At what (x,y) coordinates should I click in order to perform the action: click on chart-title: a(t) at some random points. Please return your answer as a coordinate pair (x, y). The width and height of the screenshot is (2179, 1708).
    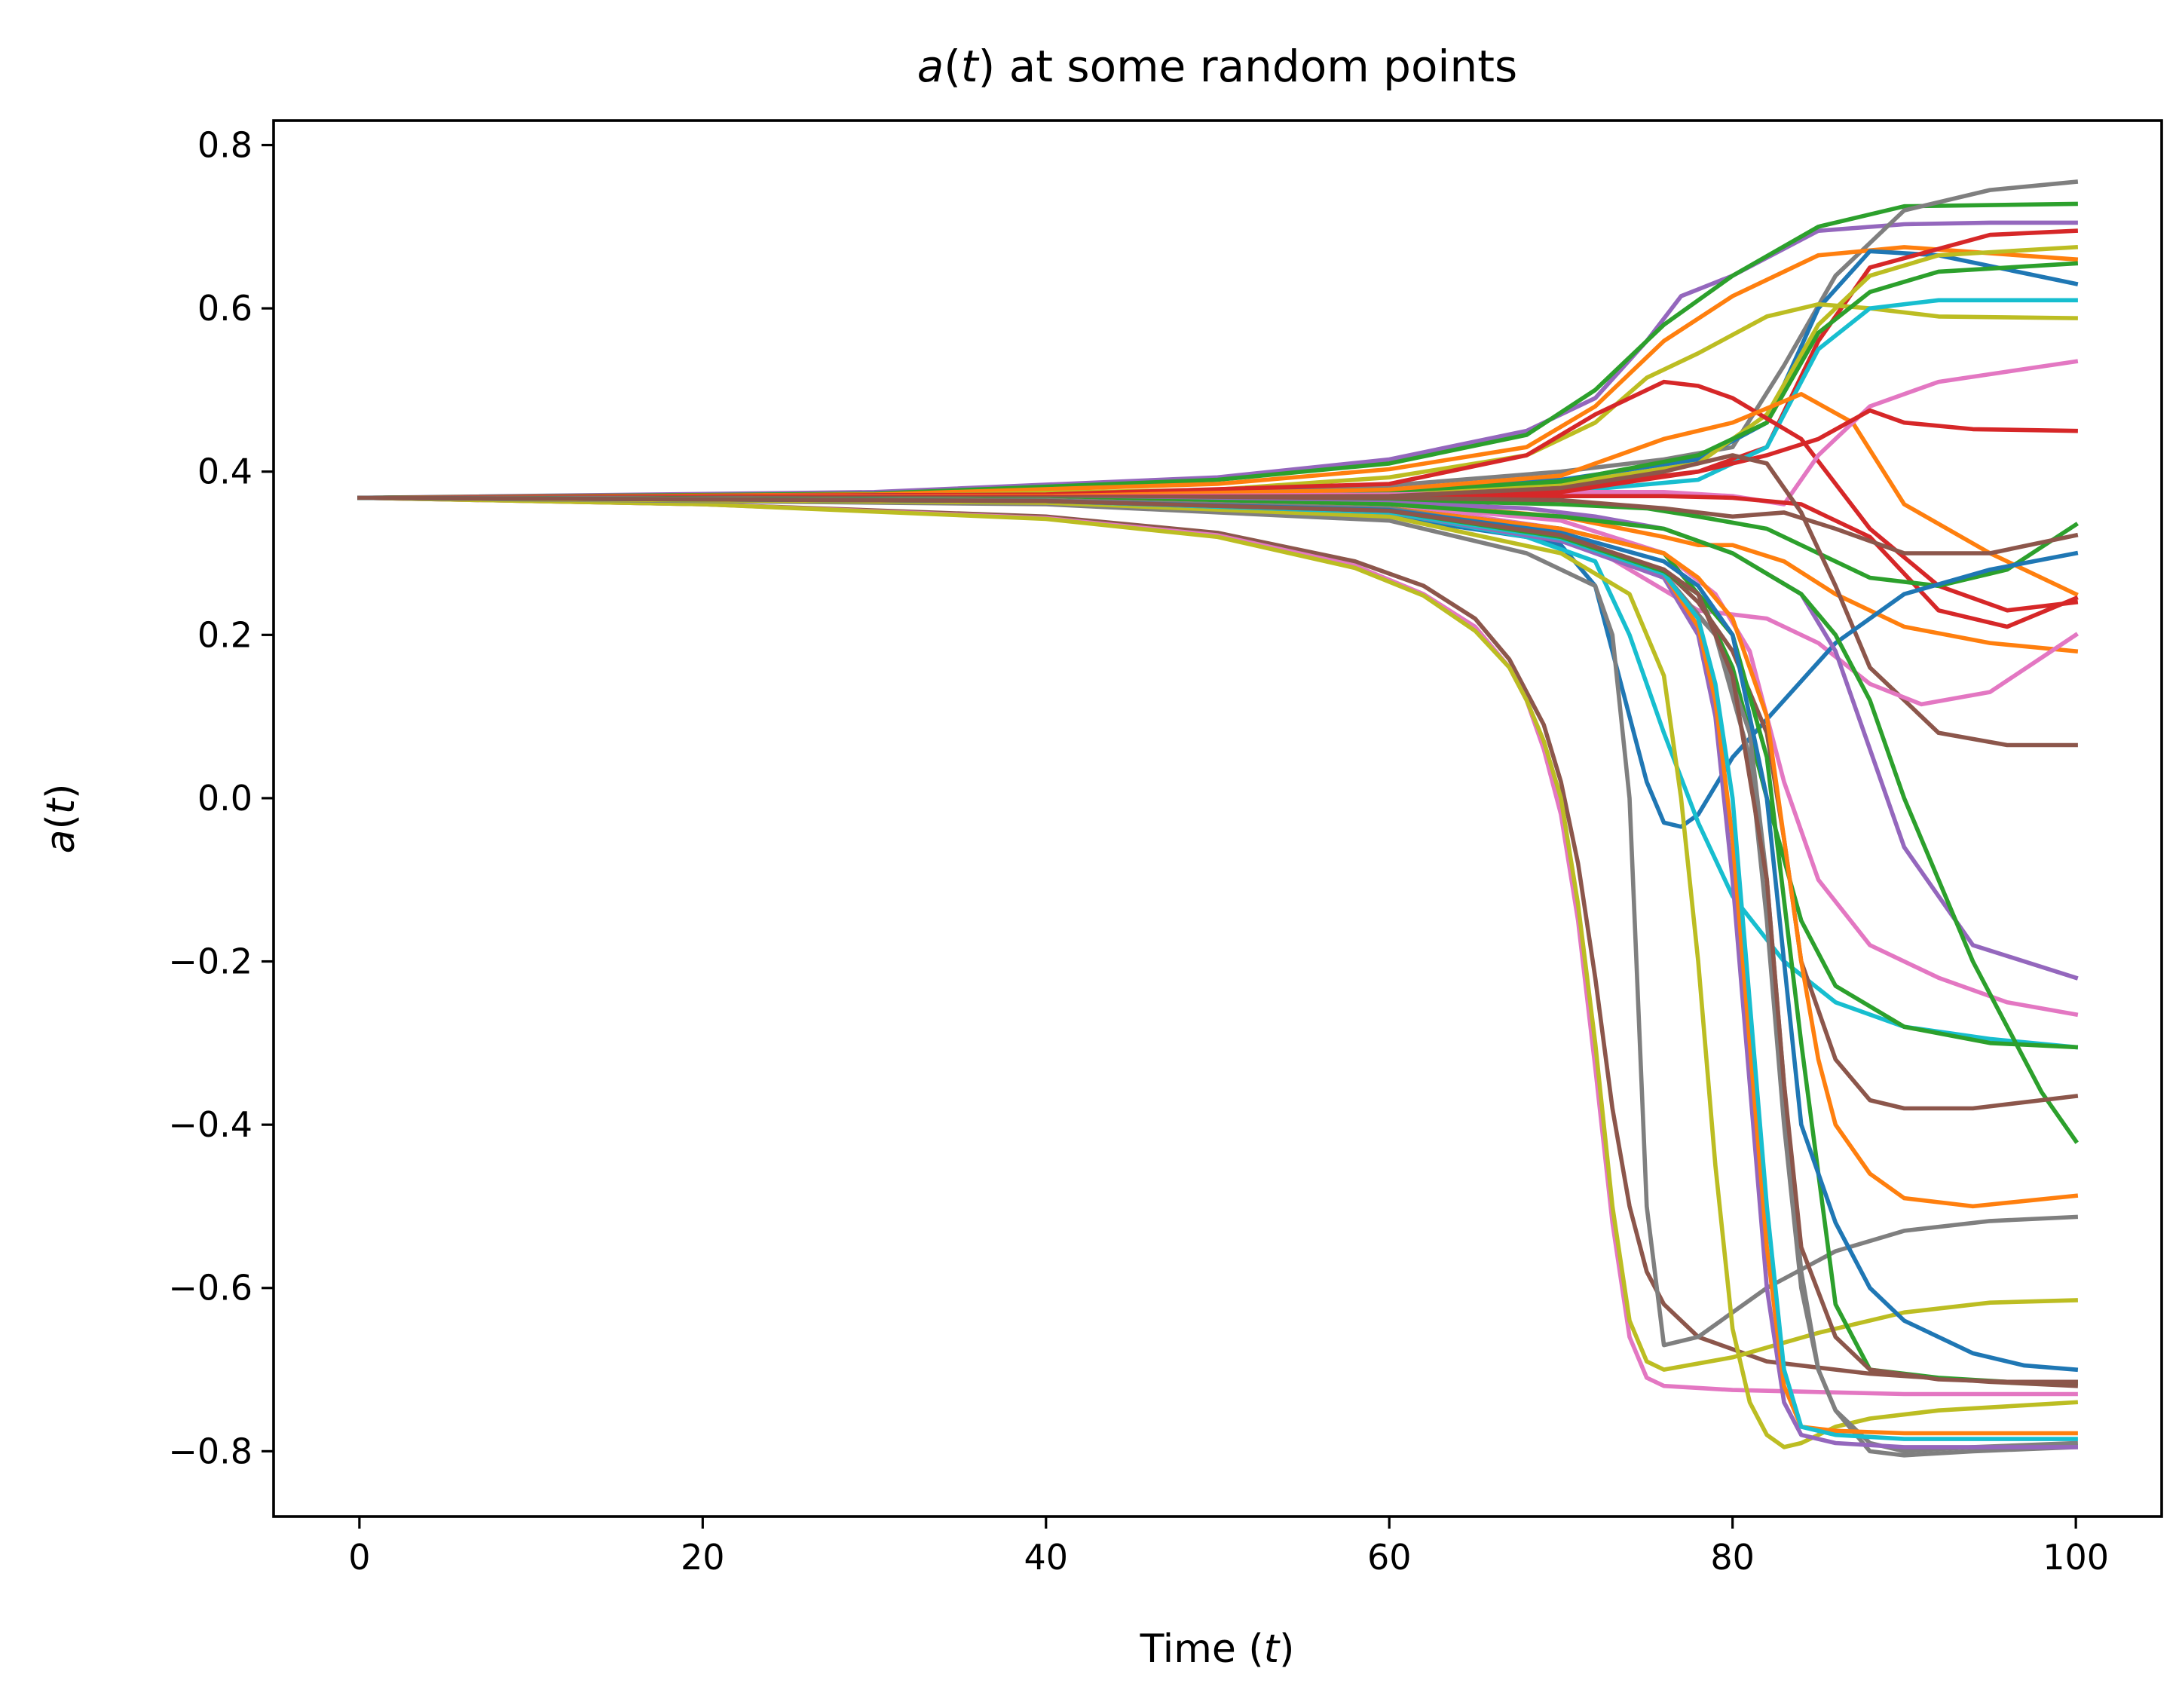
    Looking at the image, I should click on (1217, 67).